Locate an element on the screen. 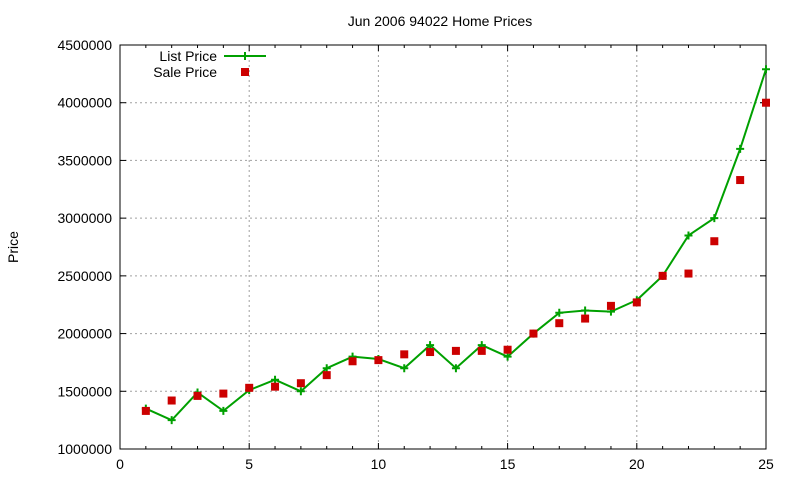 The image size is (800, 480). x-tick-label: 5 is located at coordinates (249, 464).